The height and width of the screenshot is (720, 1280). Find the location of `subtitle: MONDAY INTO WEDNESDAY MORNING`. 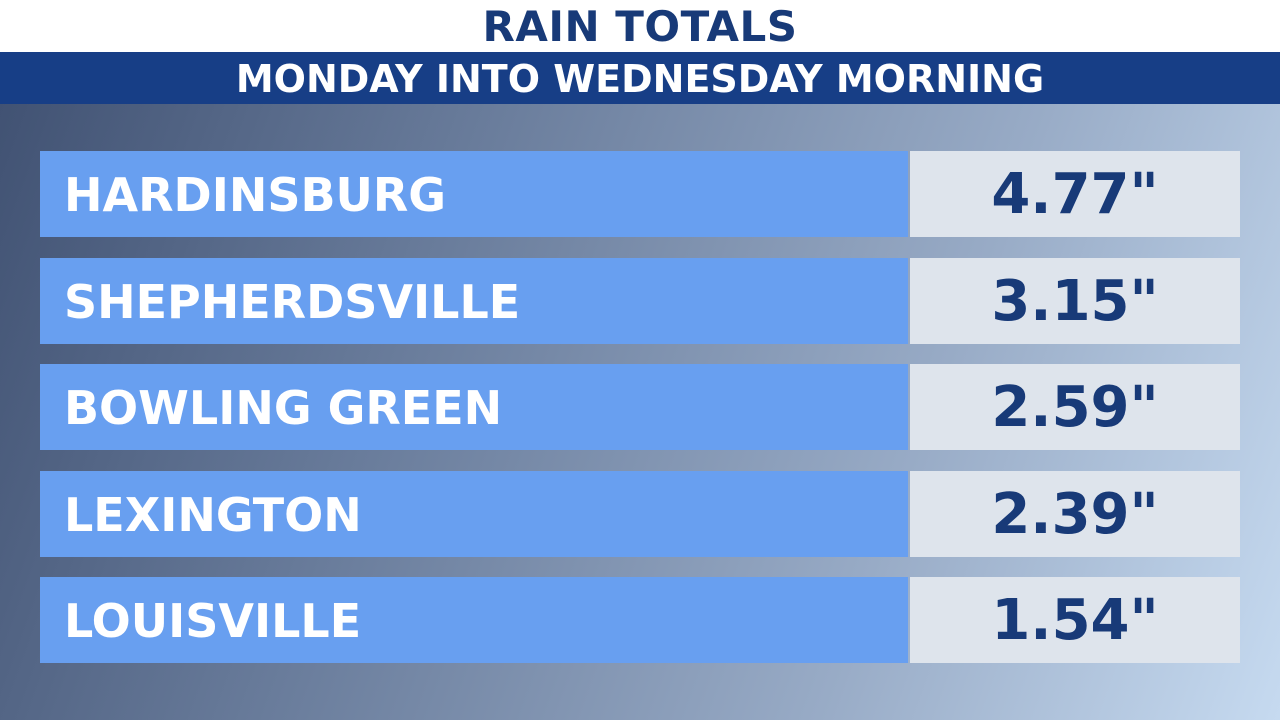

subtitle: MONDAY INTO WEDNESDAY MORNING is located at coordinates (640, 78).